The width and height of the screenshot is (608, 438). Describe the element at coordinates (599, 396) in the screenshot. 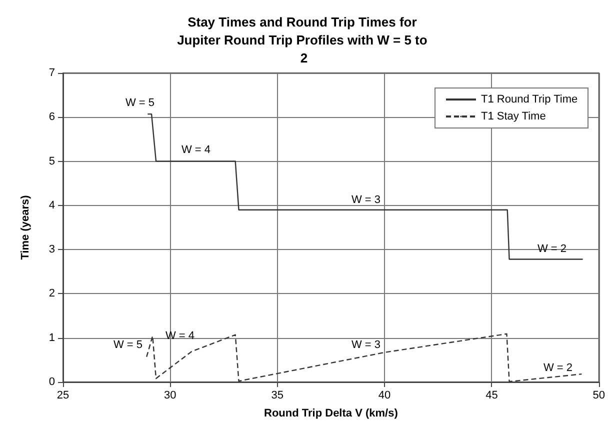

I see `x-tick-label: 50` at that location.